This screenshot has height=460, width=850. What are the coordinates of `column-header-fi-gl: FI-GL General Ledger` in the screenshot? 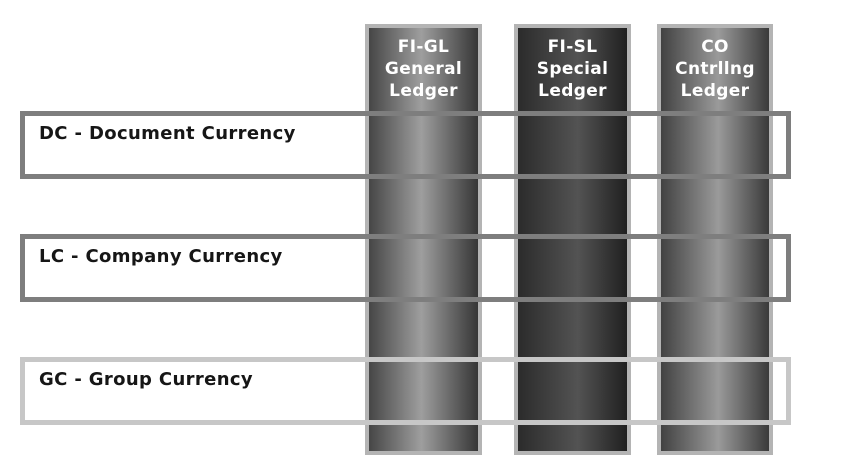 It's located at (423, 65).